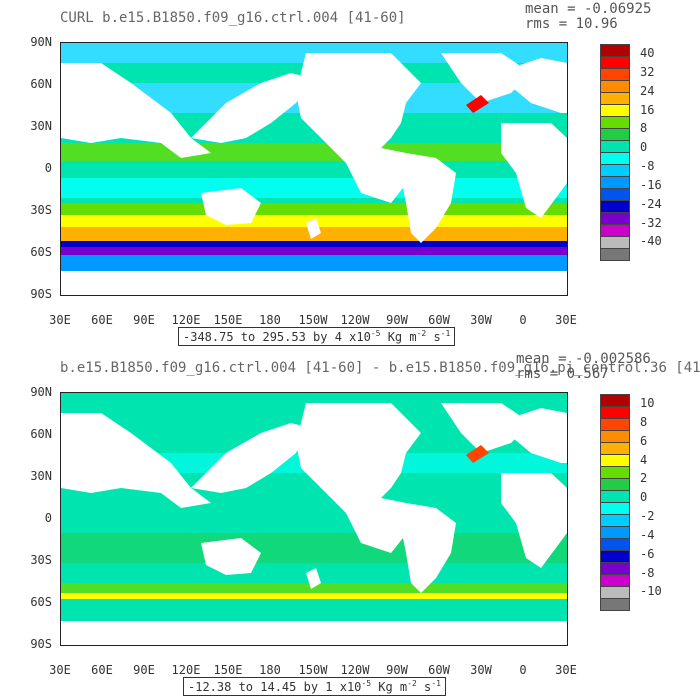 The height and width of the screenshot is (700, 700). I want to click on bottom-lon-label: 180, so click(270, 670).